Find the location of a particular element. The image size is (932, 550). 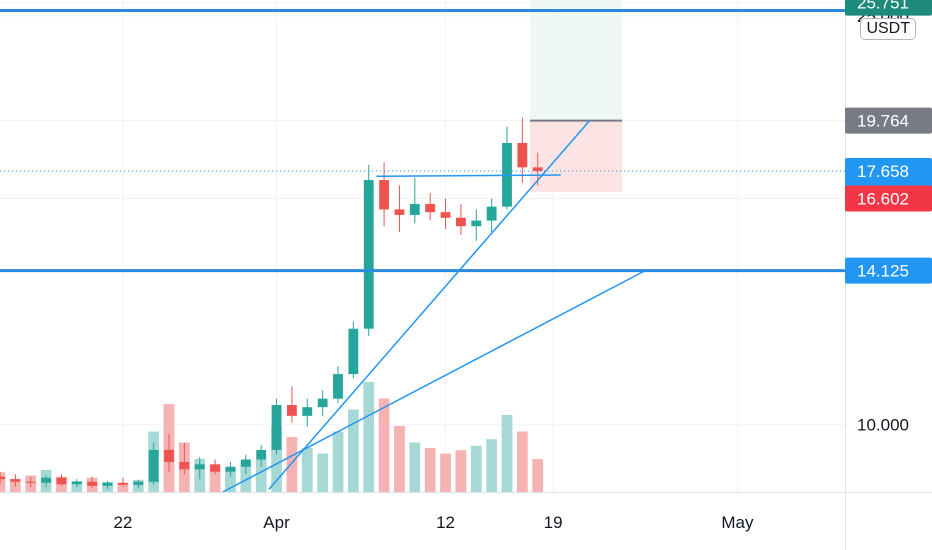

price-badge-label: 14.125 is located at coordinates (883, 271).